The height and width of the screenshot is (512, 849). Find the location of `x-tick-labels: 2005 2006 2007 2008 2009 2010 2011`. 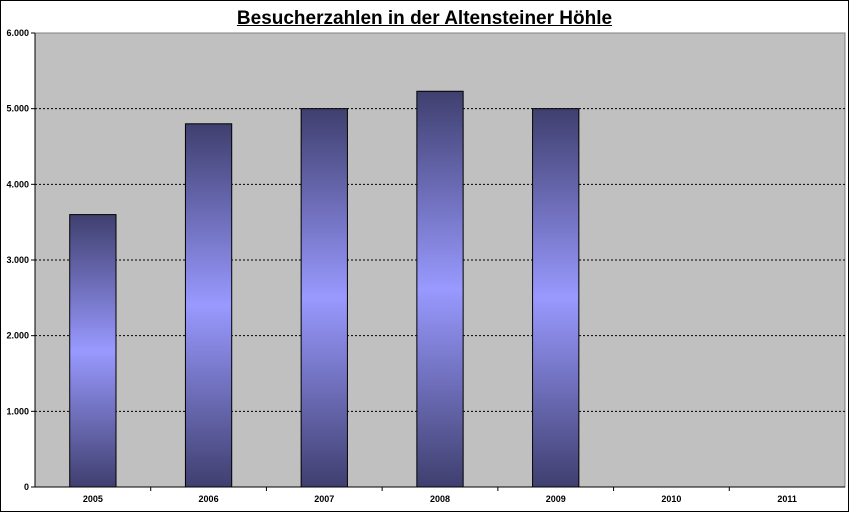

x-tick-labels: 2005 2006 2007 2008 2009 2010 2011 is located at coordinates (440, 499).